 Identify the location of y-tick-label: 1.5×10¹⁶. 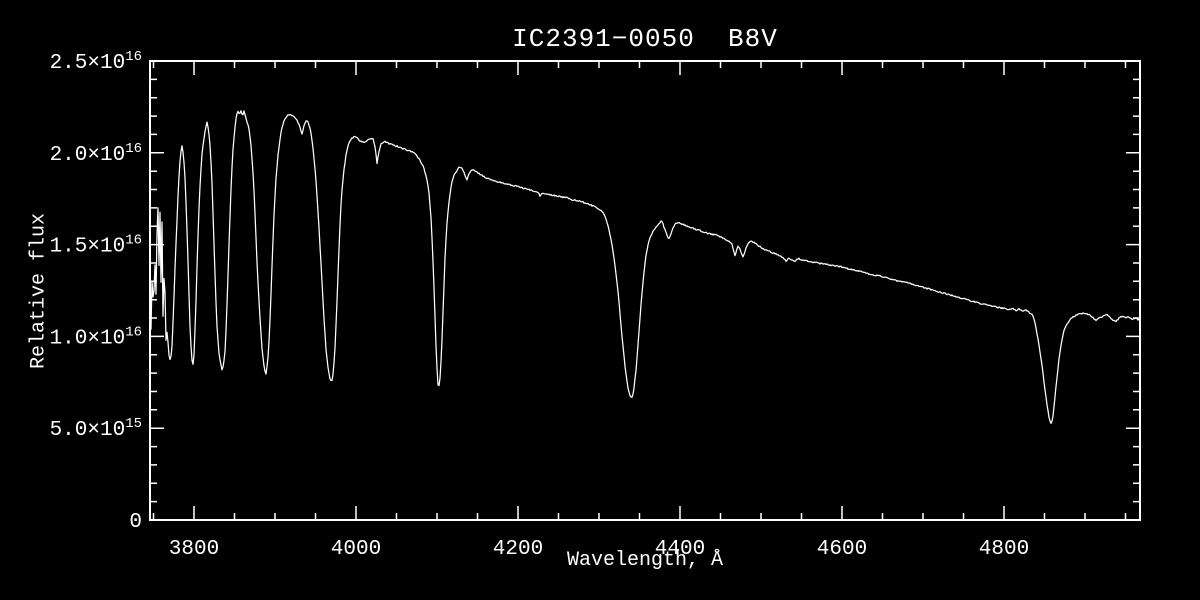
(96, 246).